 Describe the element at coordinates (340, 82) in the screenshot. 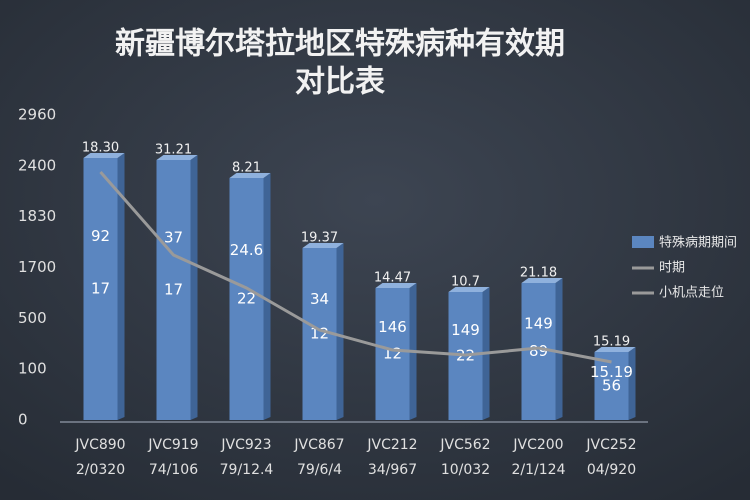

I see `chart-title: 对比表` at that location.